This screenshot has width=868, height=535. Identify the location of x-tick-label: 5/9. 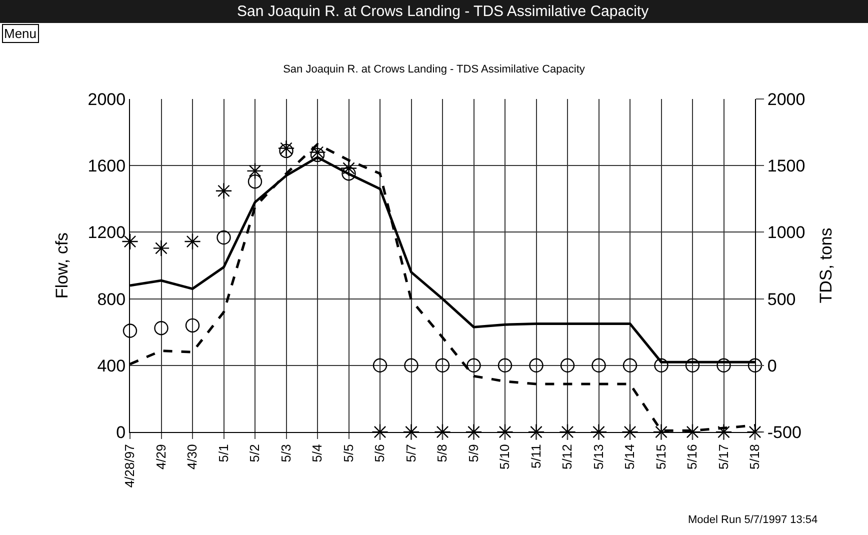
(473, 453).